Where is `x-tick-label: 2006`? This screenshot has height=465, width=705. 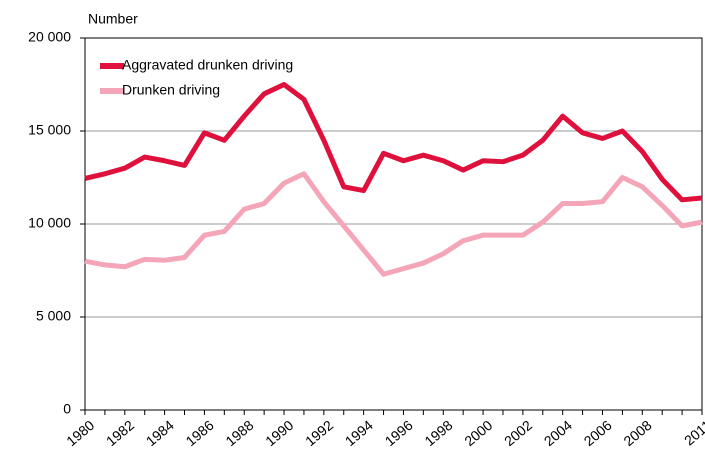
x-tick-label: 2006 is located at coordinates (598, 433).